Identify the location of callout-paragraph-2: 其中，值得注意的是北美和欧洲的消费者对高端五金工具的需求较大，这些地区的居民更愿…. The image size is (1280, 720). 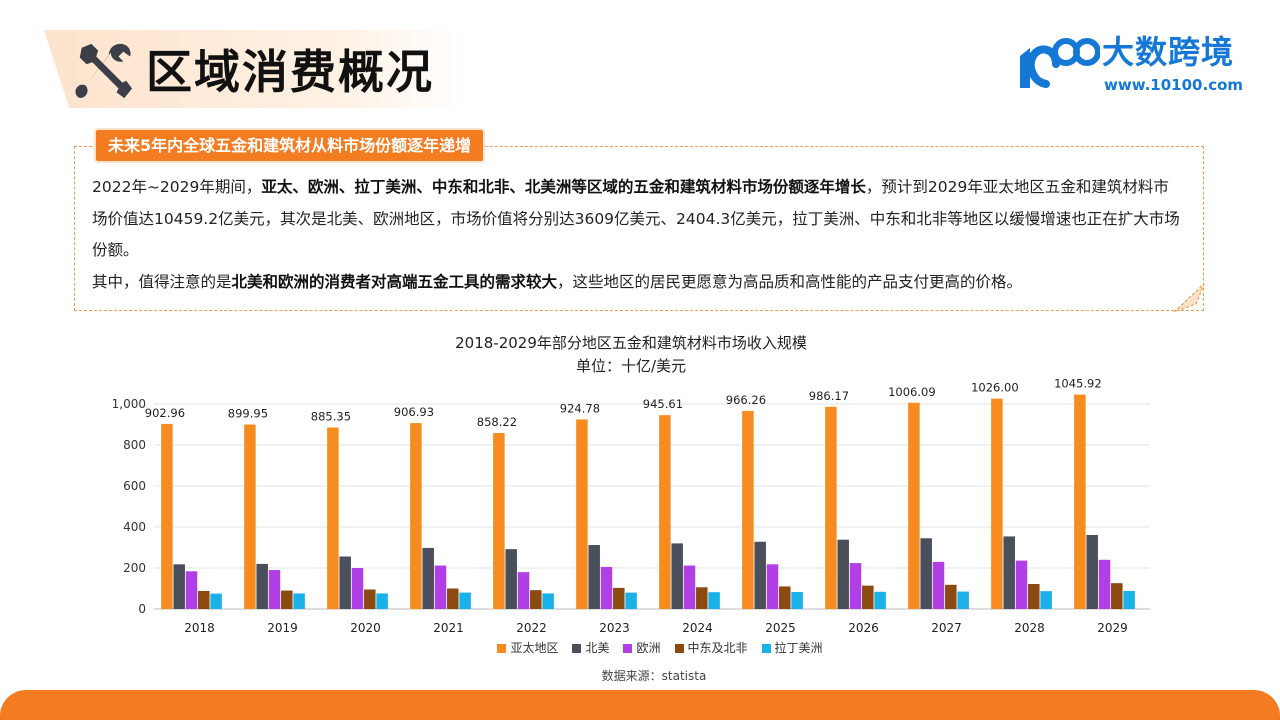
(638, 283).